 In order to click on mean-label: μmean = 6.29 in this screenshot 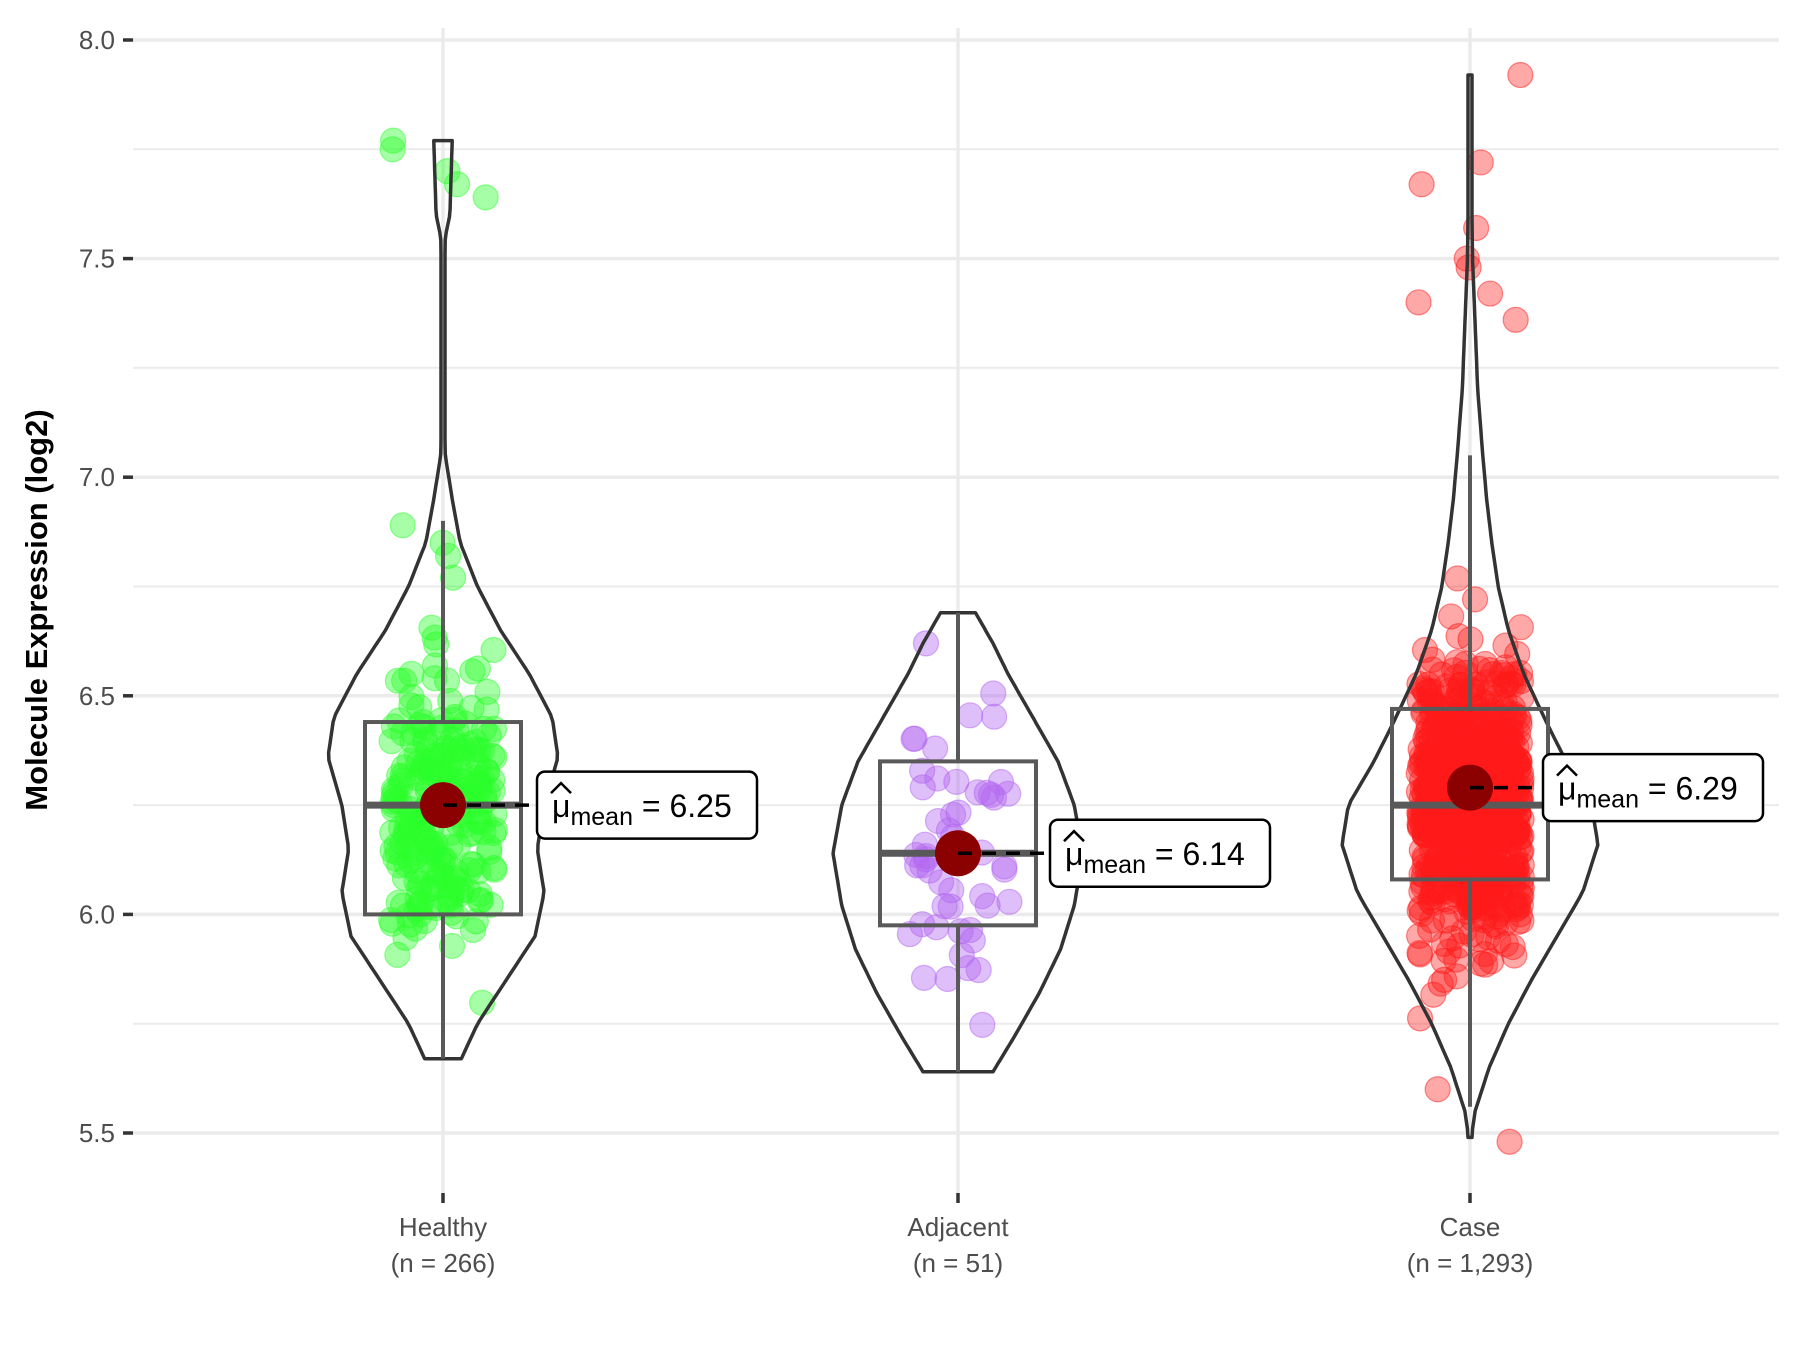, I will do `click(1653, 787)`.